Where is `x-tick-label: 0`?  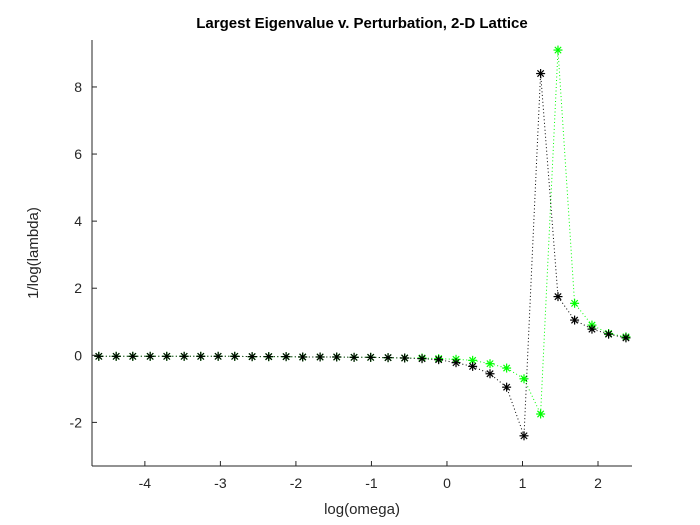 x-tick-label: 0 is located at coordinates (447, 483).